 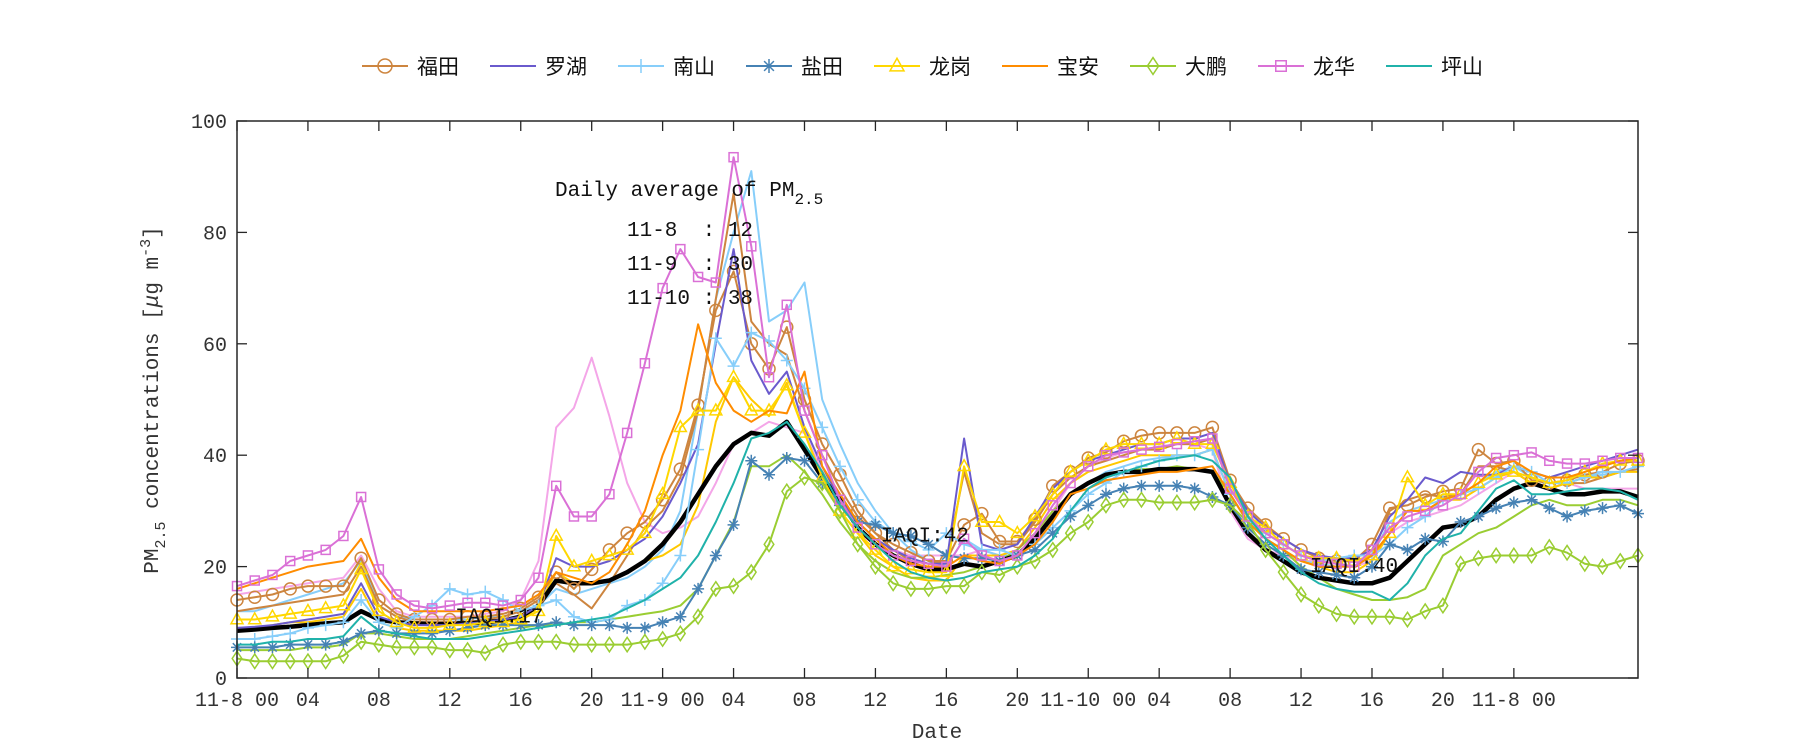 I want to click on legend-item: 盐田, so click(x=794, y=67).